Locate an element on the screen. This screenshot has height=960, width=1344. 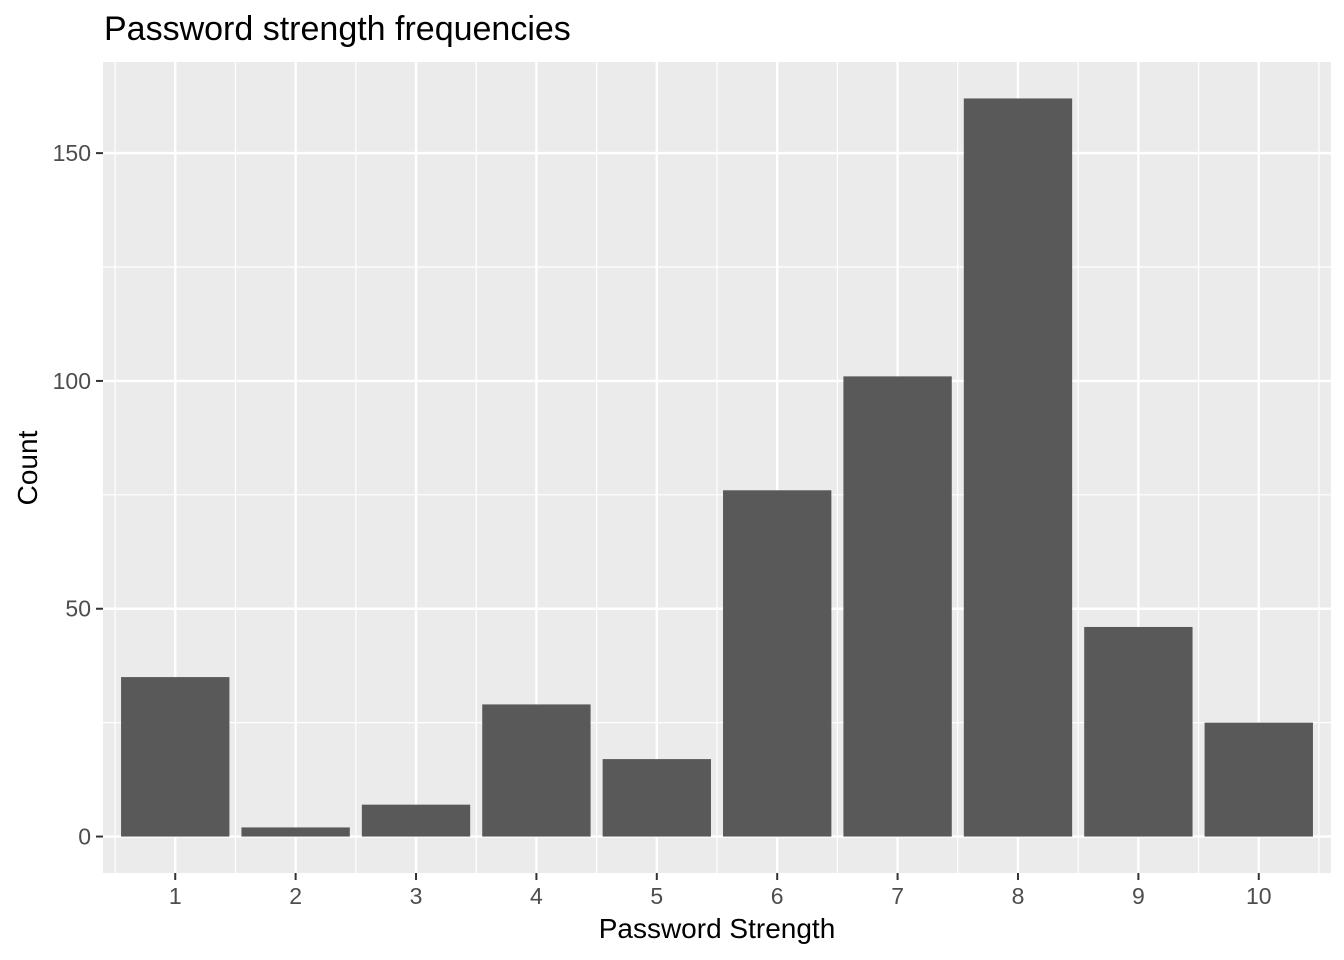
x-axis-title: Password Strength is located at coordinates (717, 928).